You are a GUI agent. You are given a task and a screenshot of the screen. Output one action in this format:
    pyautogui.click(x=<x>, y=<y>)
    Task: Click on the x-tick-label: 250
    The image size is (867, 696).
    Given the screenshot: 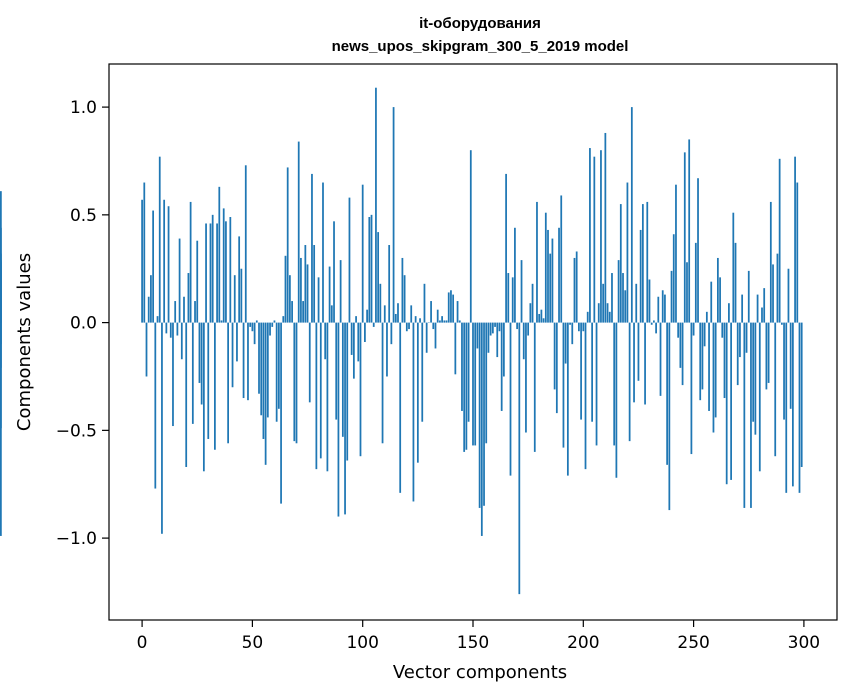 What is the action you would take?
    pyautogui.click(x=693, y=643)
    